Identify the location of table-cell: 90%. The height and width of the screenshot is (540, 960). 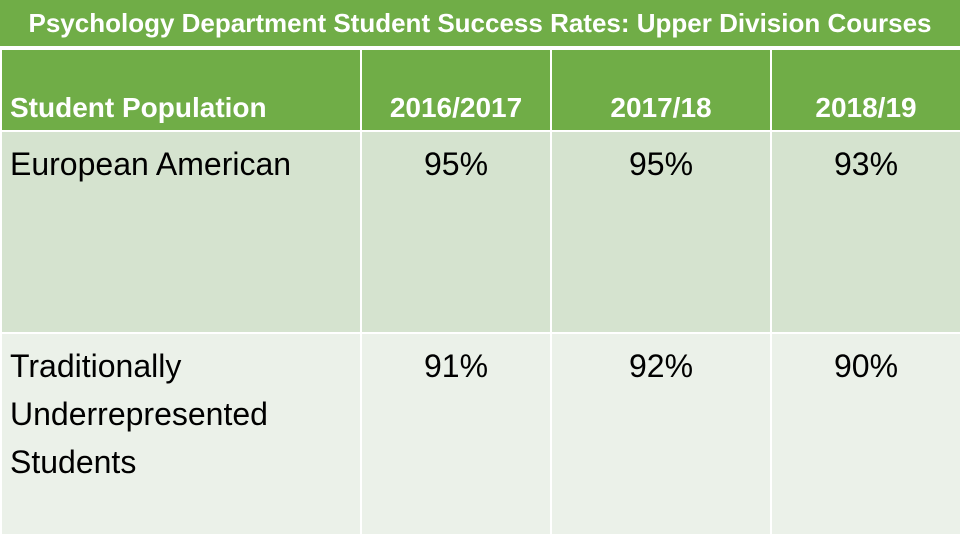
(865, 434).